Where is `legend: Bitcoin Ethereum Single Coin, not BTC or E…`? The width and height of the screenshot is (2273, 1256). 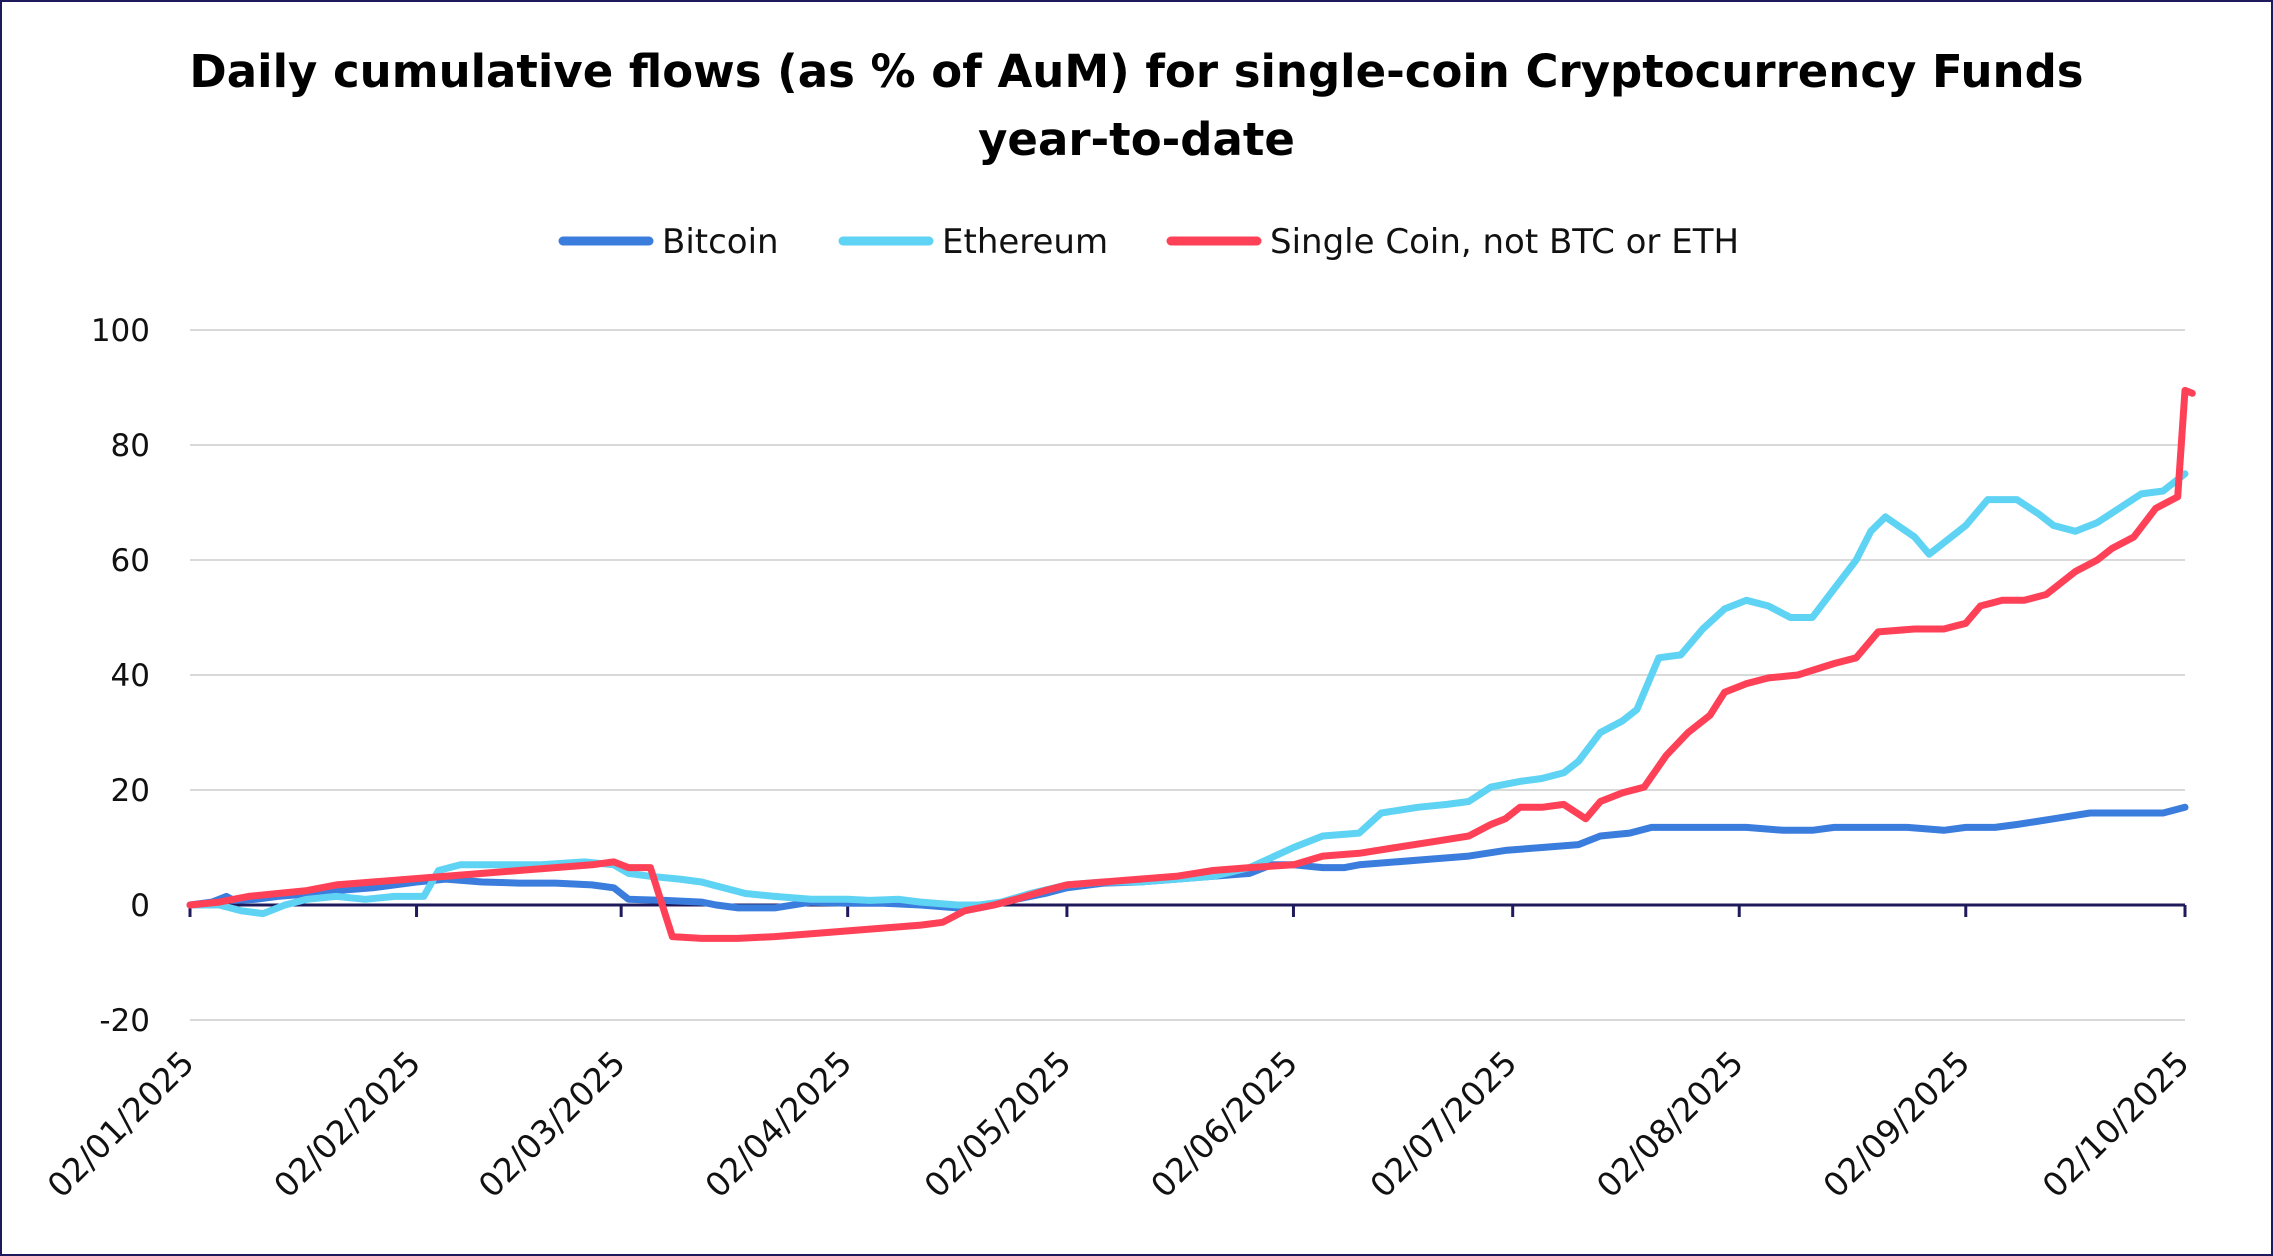
legend: Bitcoin Ethereum Single Coin, not BTC or E… is located at coordinates (1148, 242).